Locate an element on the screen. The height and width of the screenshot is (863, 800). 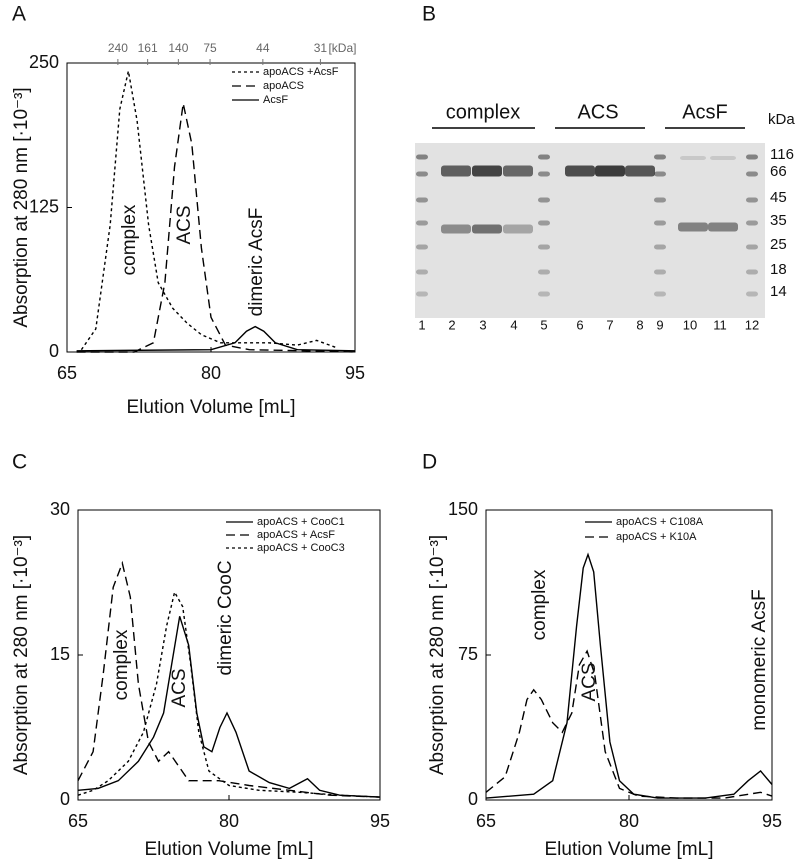
top-tick-label: 140 is located at coordinates (178, 48).